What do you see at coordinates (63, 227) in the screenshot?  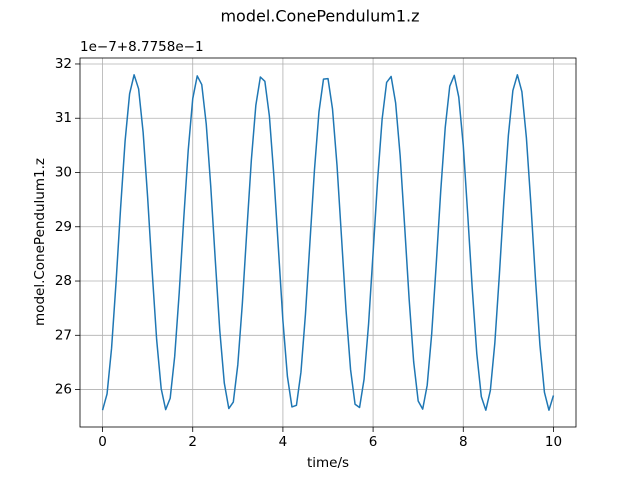 I see `y-tick-label: 29` at bounding box center [63, 227].